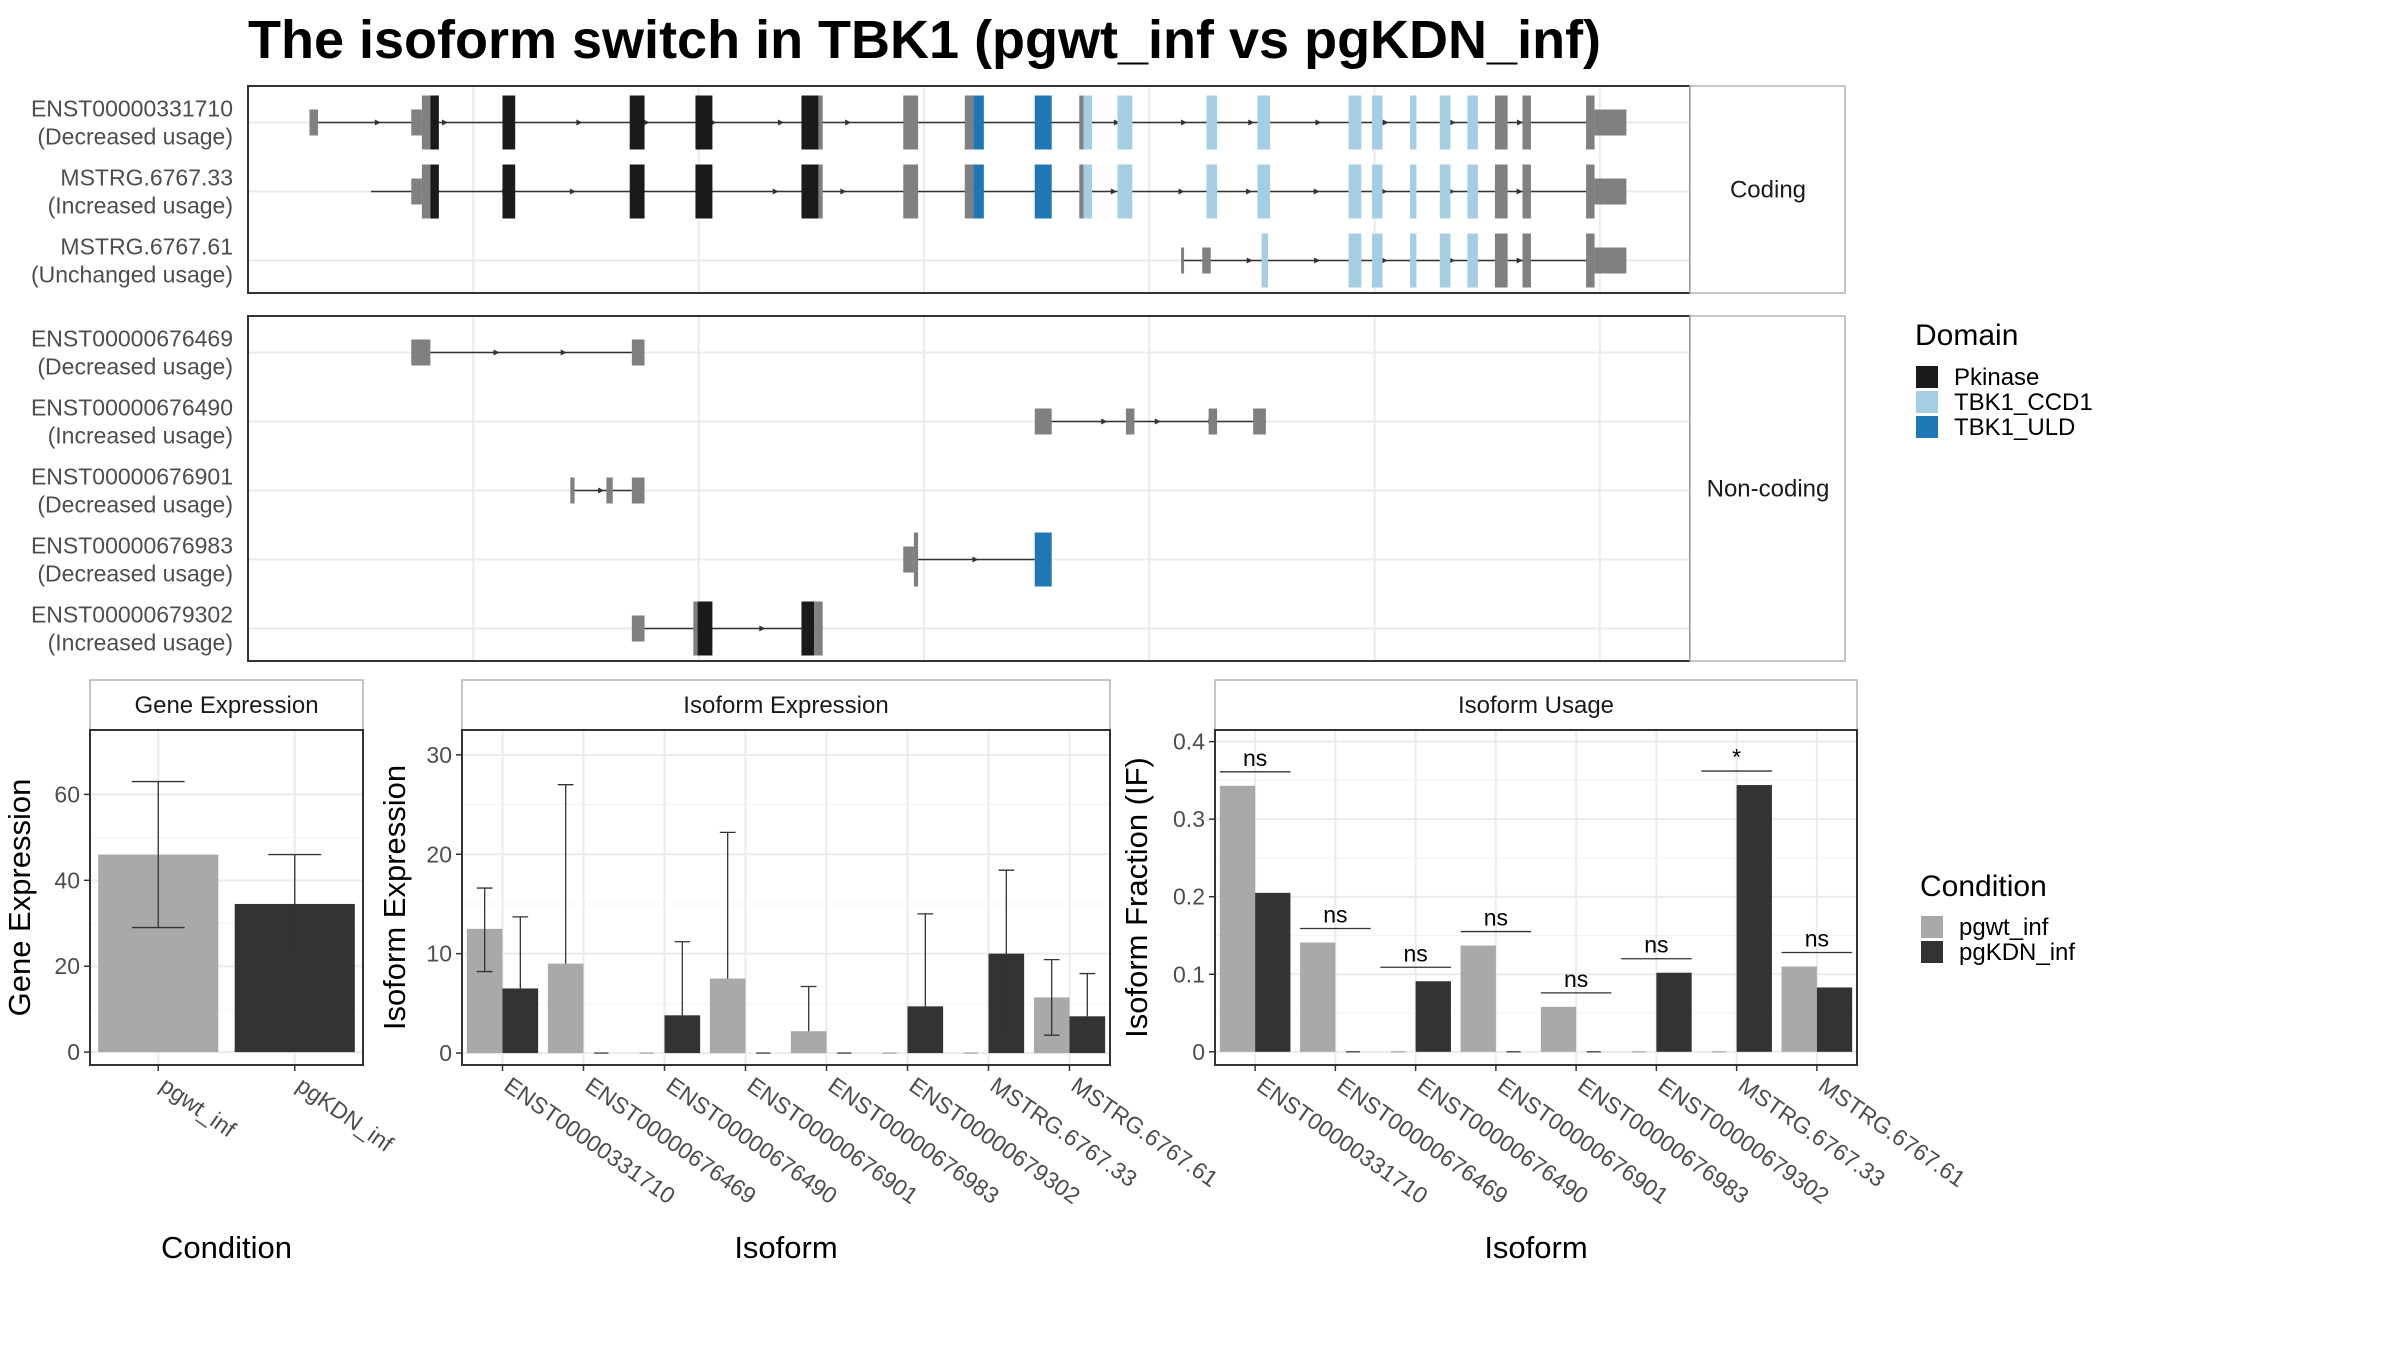 This screenshot has height=1350, width=2400. What do you see at coordinates (67, 794) in the screenshot?
I see `y-tick-label: 60` at bounding box center [67, 794].